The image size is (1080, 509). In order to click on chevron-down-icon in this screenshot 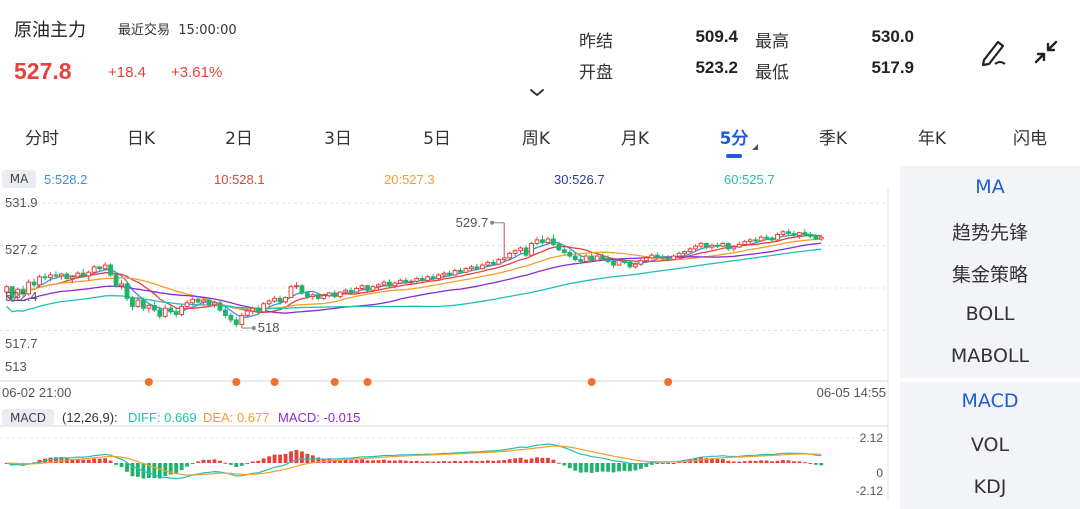, I will do `click(537, 93)`.